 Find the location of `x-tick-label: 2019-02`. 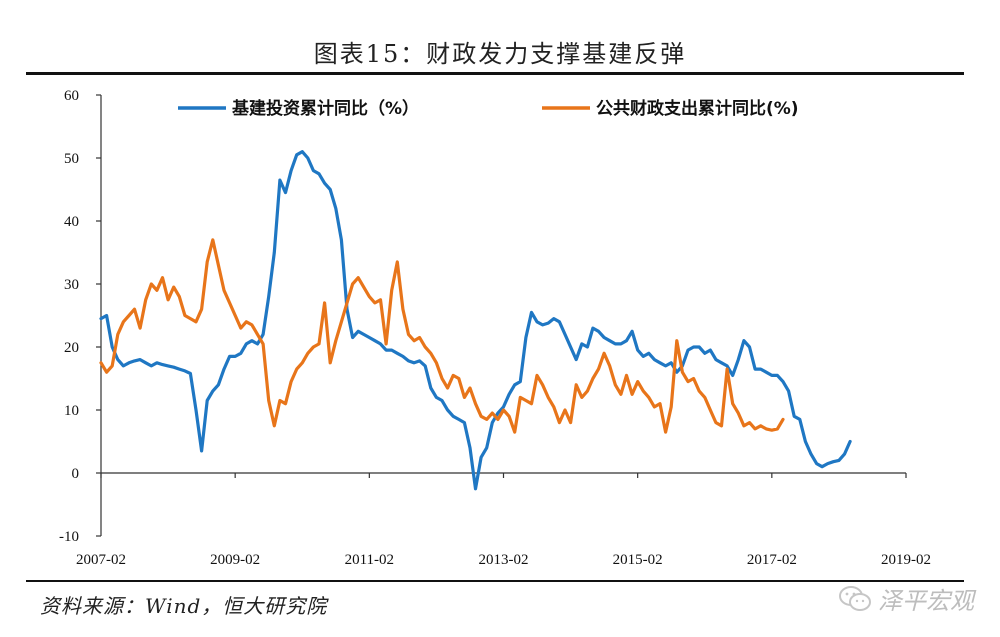

x-tick-label: 2019-02 is located at coordinates (906, 560).